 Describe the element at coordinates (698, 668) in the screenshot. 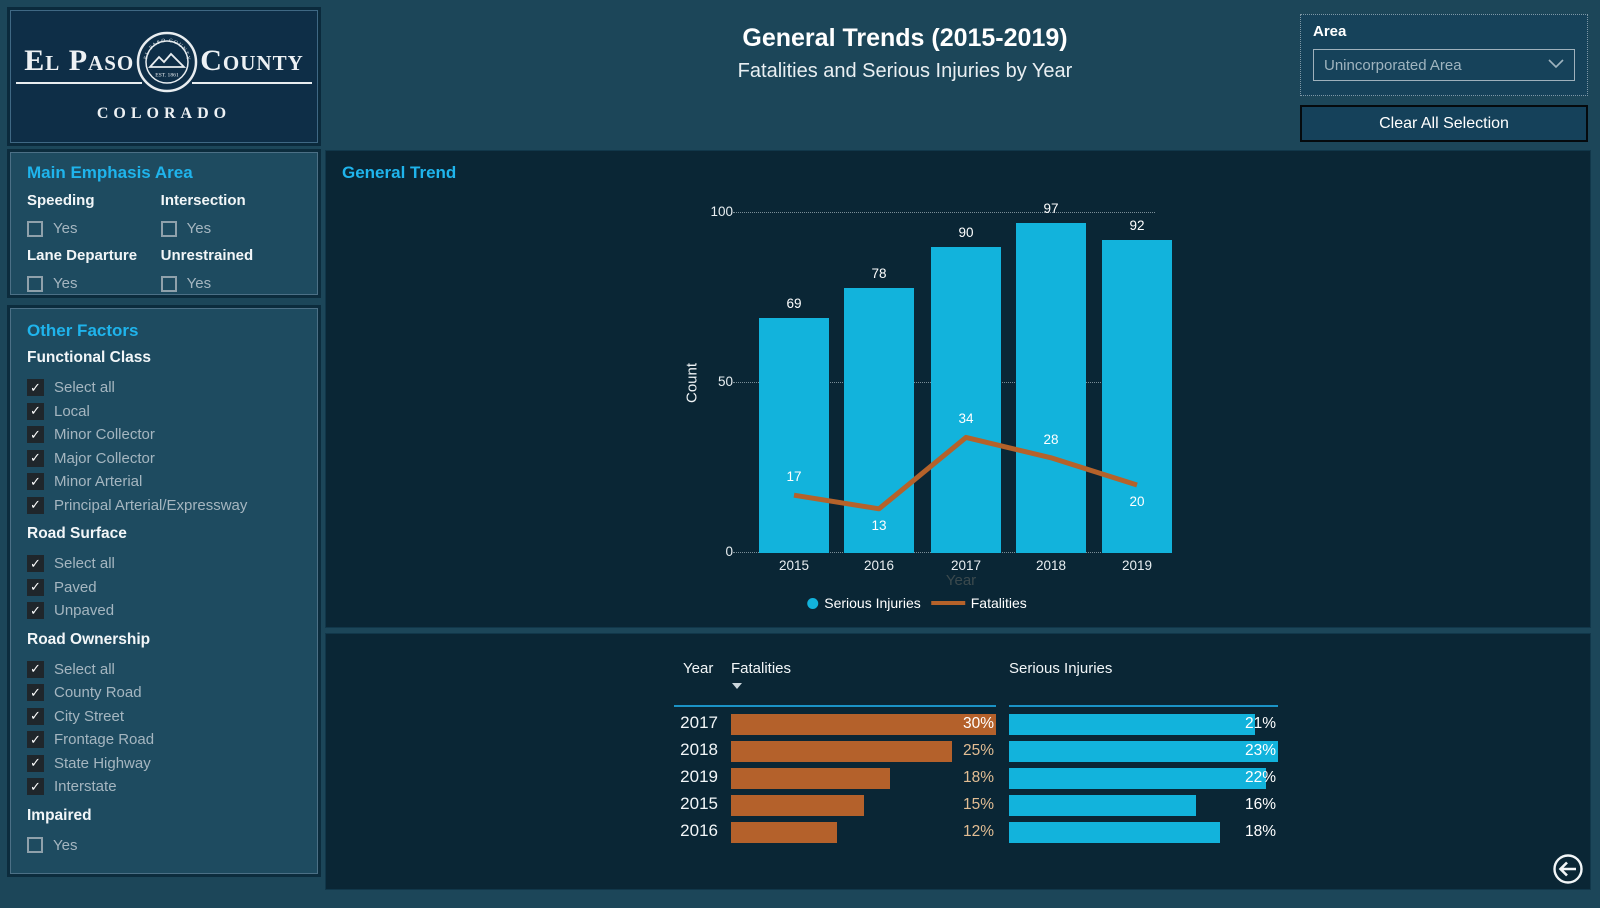

I see `column-header-year: Year` at that location.